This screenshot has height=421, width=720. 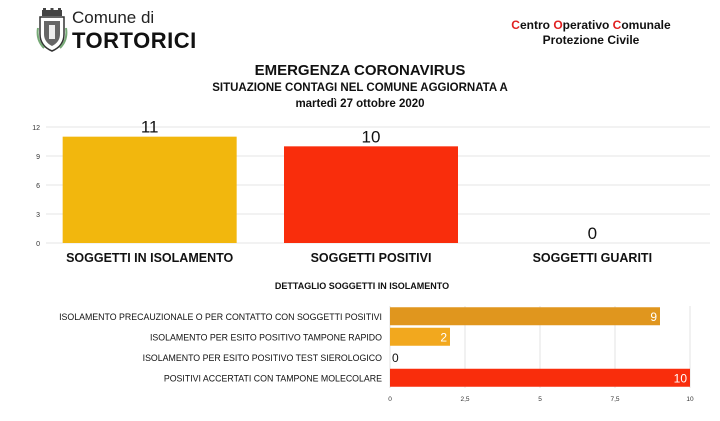 What do you see at coordinates (149, 258) in the screenshot?
I see `category-label: SOGGETTI IN ISOLAMENTO` at bounding box center [149, 258].